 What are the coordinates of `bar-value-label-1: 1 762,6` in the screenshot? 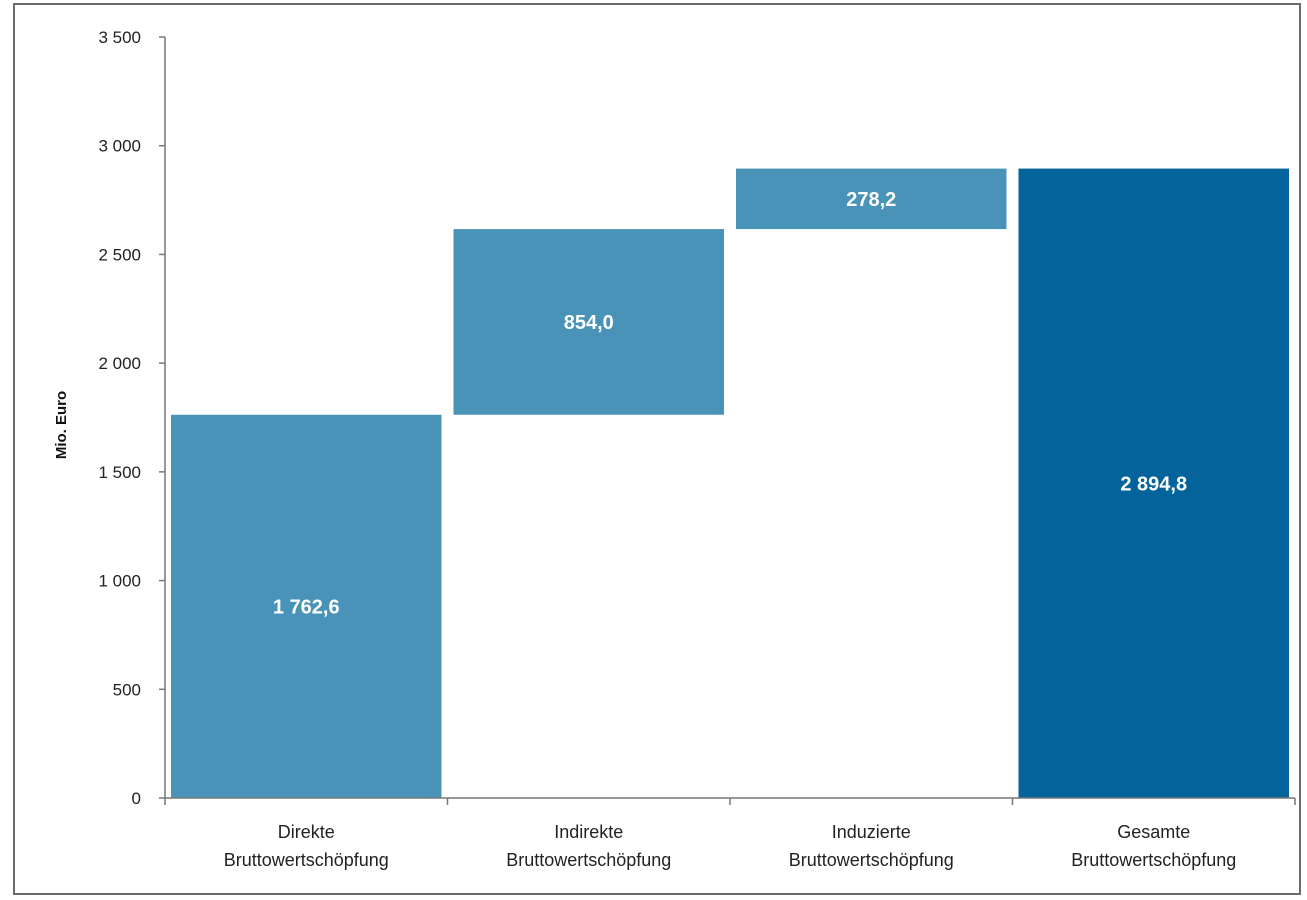 It's located at (306, 607).